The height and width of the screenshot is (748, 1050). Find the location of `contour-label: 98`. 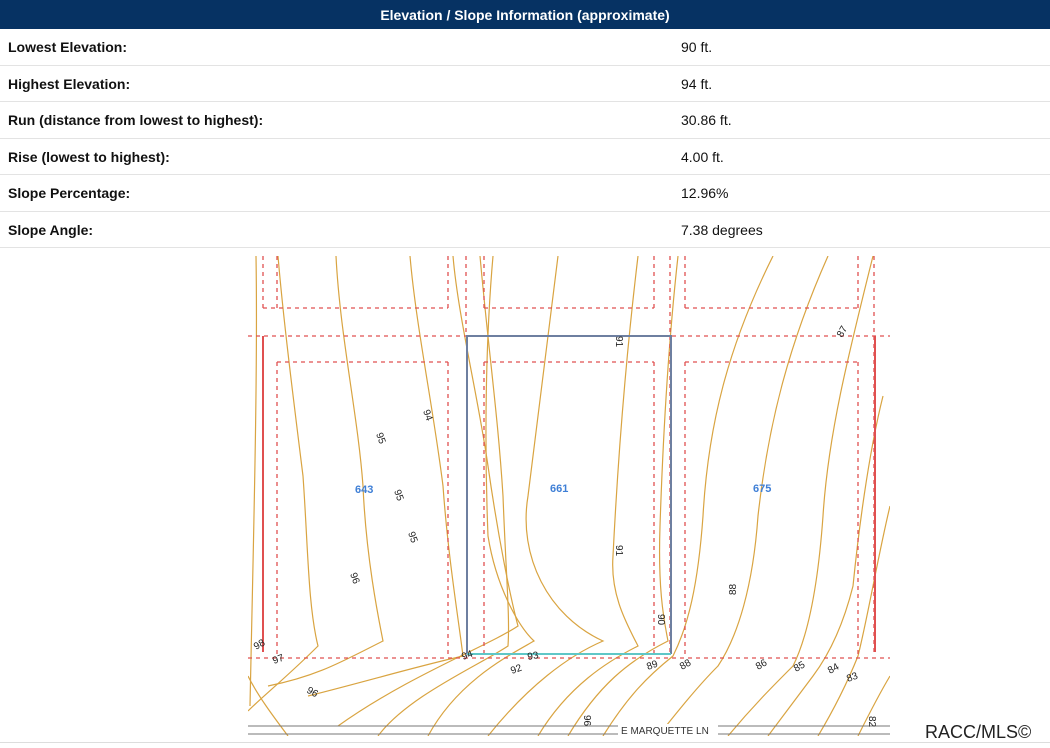

contour-label: 98 is located at coordinates (260, 644).